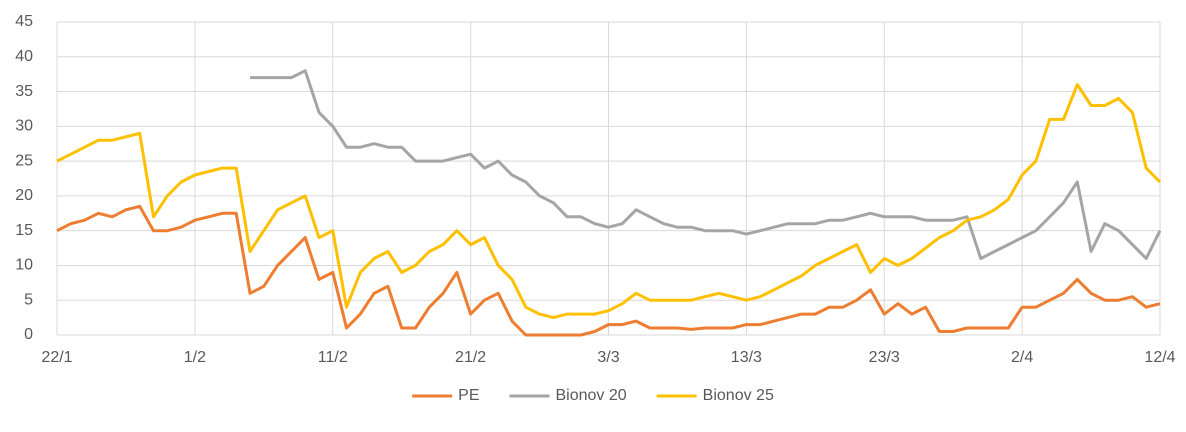 This screenshot has width=1186, height=432. What do you see at coordinates (591, 395) in the screenshot?
I see `legend-label: Bionov 20` at bounding box center [591, 395].